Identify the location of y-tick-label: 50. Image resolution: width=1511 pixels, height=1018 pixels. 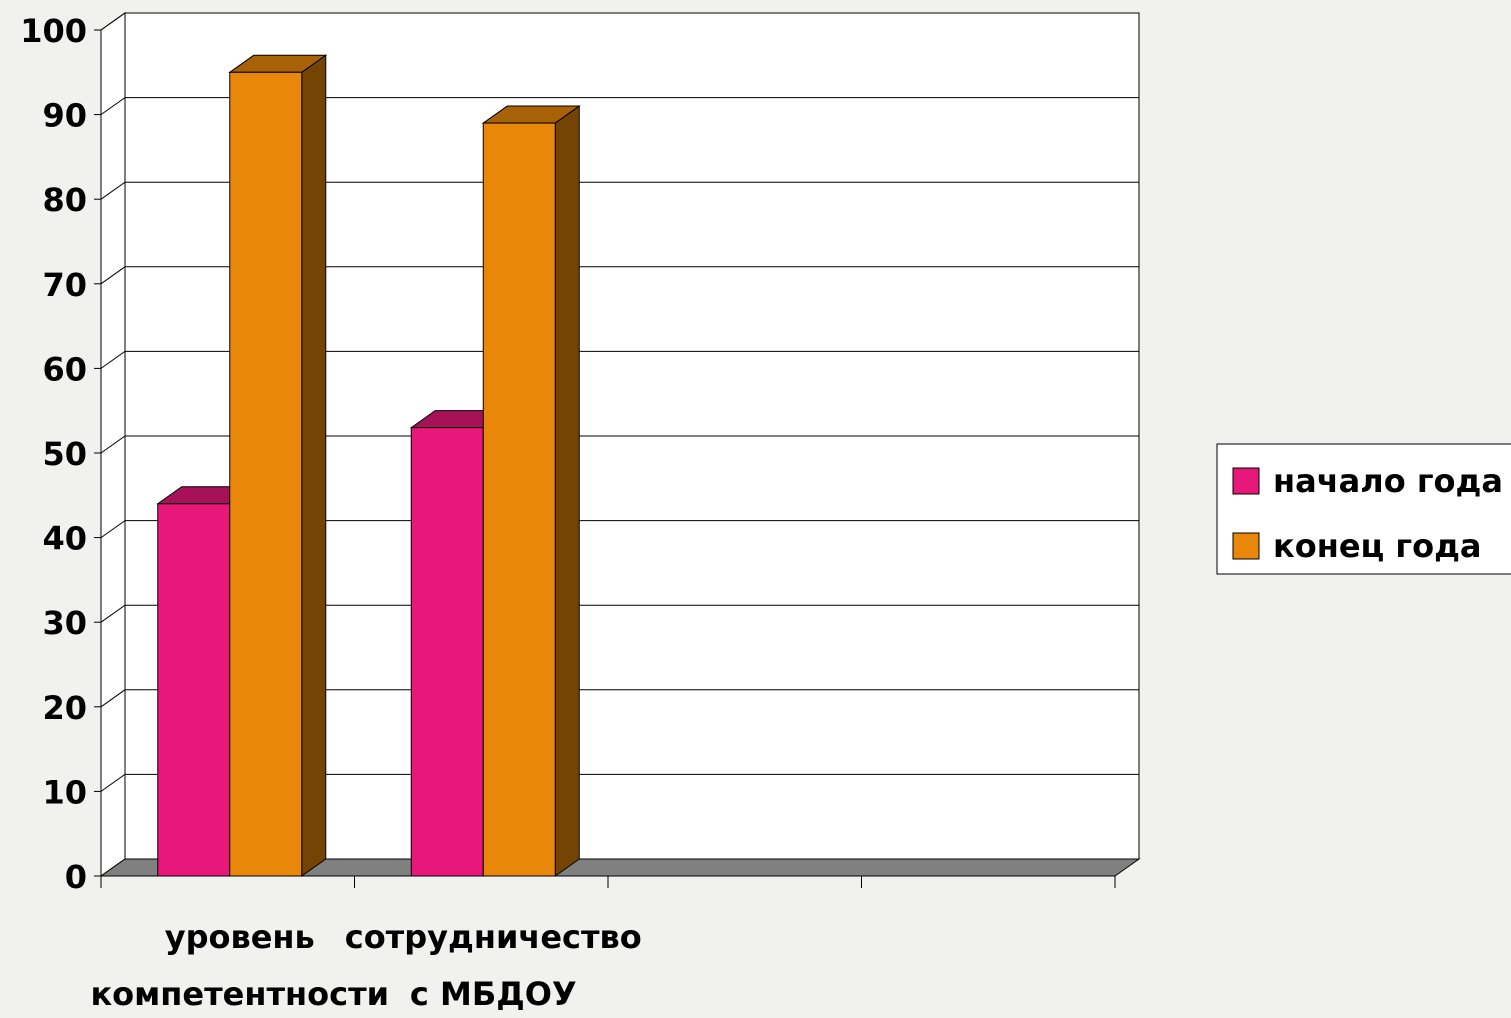
(64, 454).